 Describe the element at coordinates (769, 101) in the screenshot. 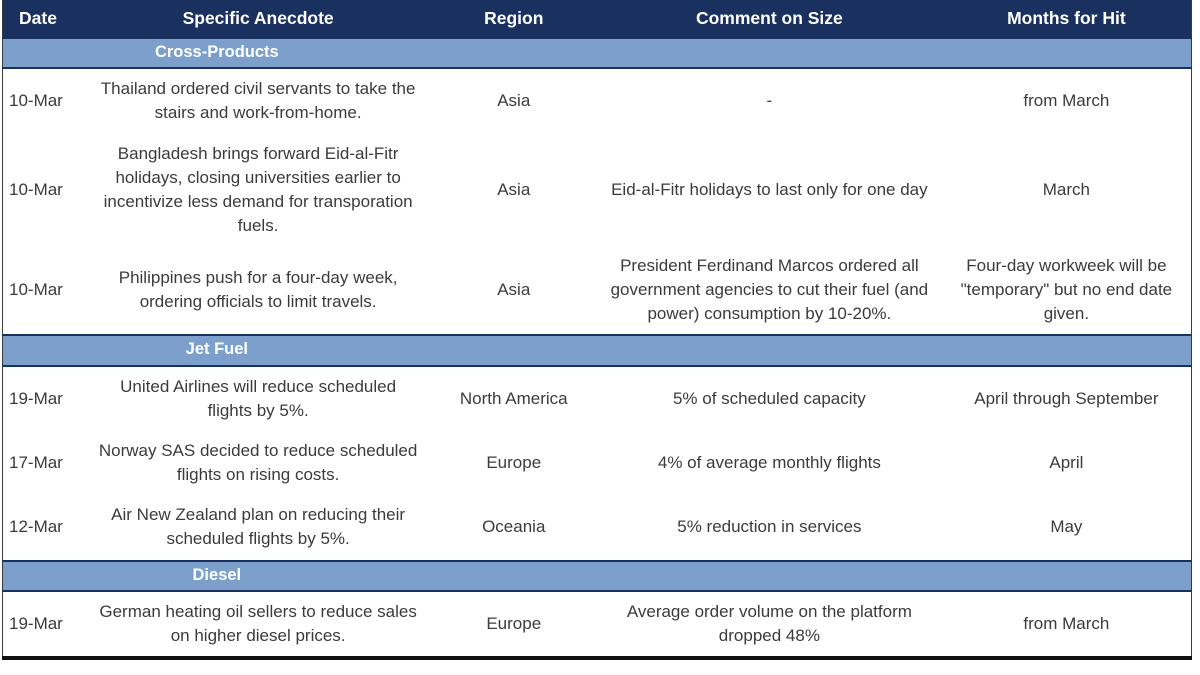

I see `cell-comment: -` at that location.